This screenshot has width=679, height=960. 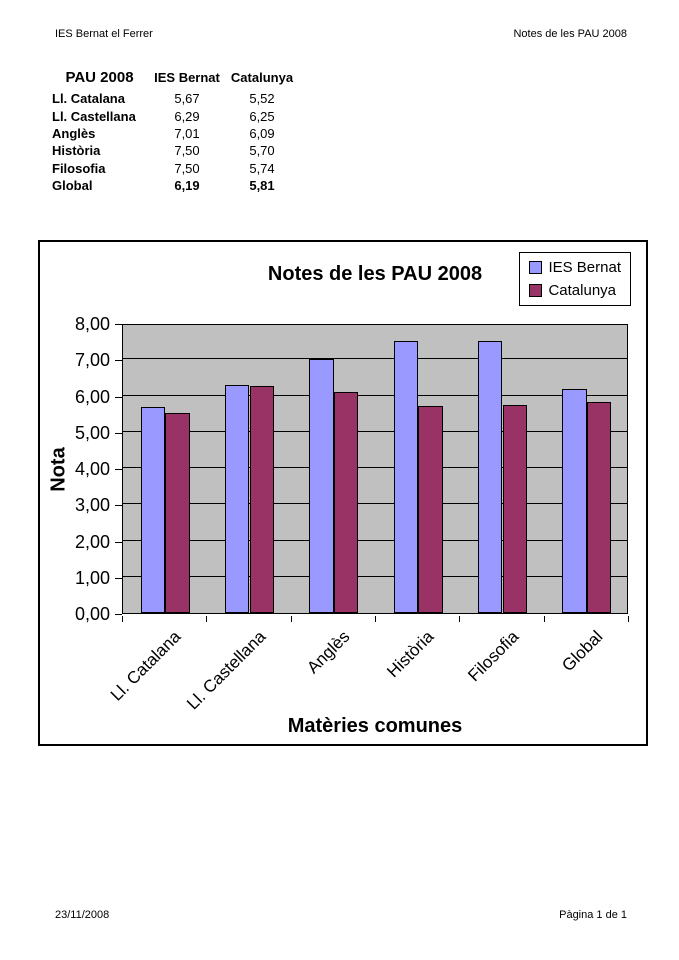 I want to click on x-category-label-hist-ria: Història, so click(x=410, y=654).